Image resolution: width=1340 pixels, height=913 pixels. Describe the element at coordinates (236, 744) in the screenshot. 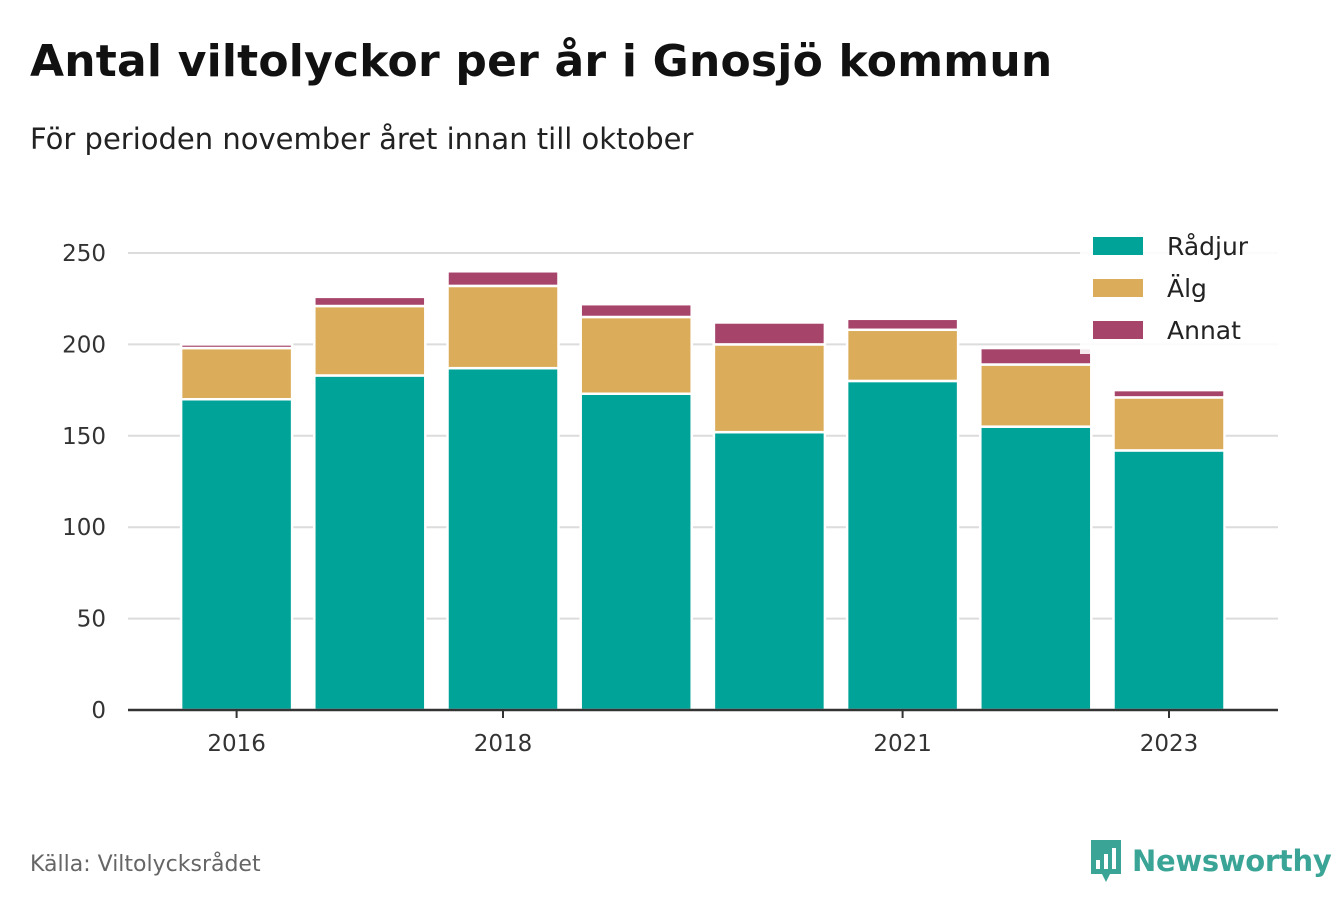

I see `x-tick-label: 2016` at that location.